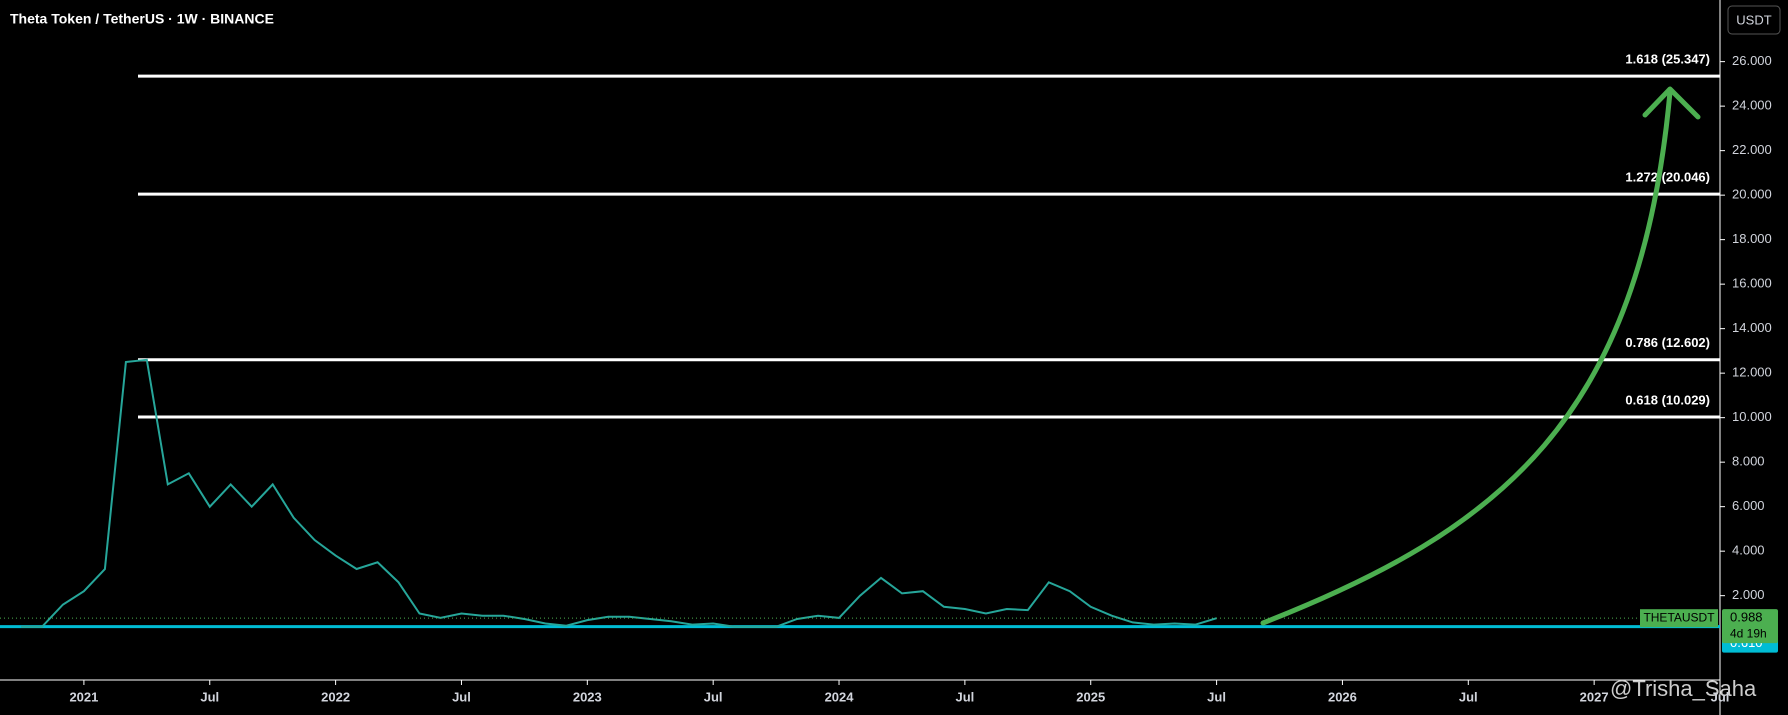  I want to click on fib-label: 0.618 (10.029), so click(1667, 399).